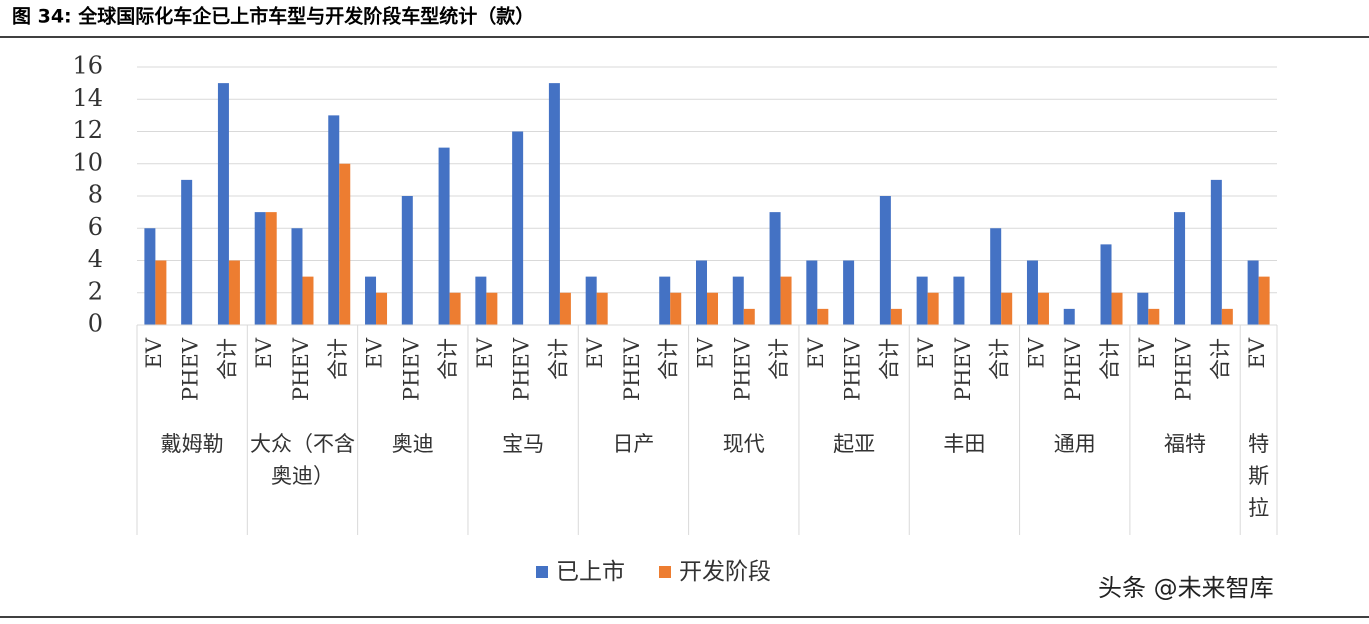 This screenshot has width=1369, height=624. Describe the element at coordinates (964, 444) in the screenshot. I see `group-label: 丰田` at that location.